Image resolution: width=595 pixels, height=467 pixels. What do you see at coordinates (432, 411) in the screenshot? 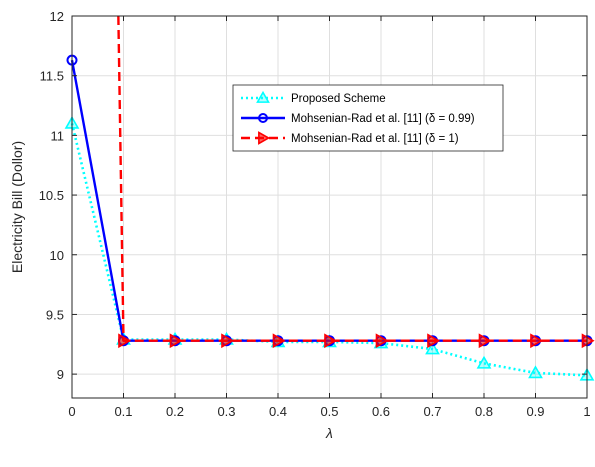
I see `x-tick-label: 0.7` at bounding box center [432, 411].